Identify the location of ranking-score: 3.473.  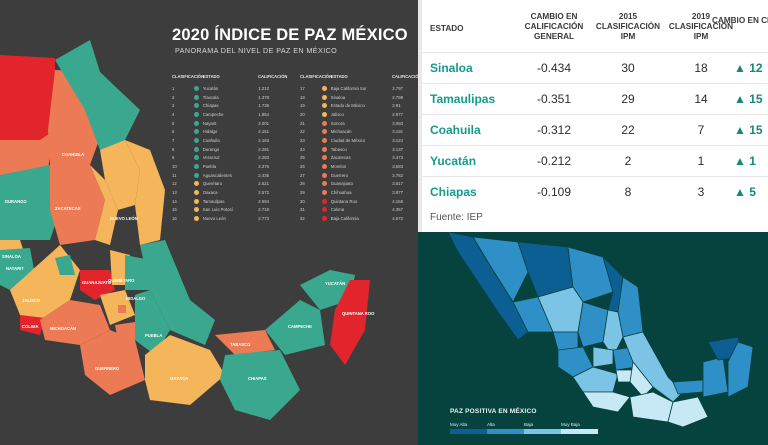
(397, 158).